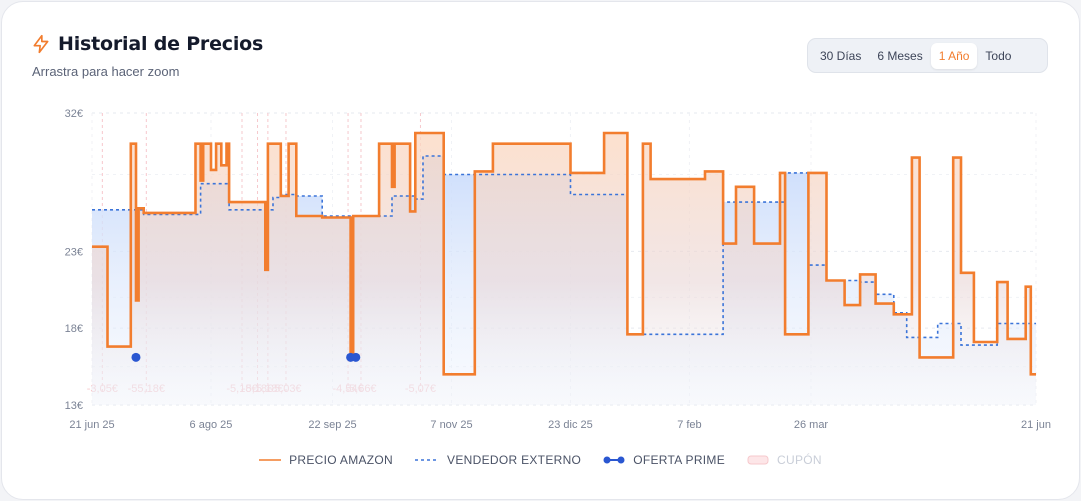 The image size is (1081, 501). Describe the element at coordinates (998, 55) in the screenshot. I see `range-button-all: Todo` at that location.